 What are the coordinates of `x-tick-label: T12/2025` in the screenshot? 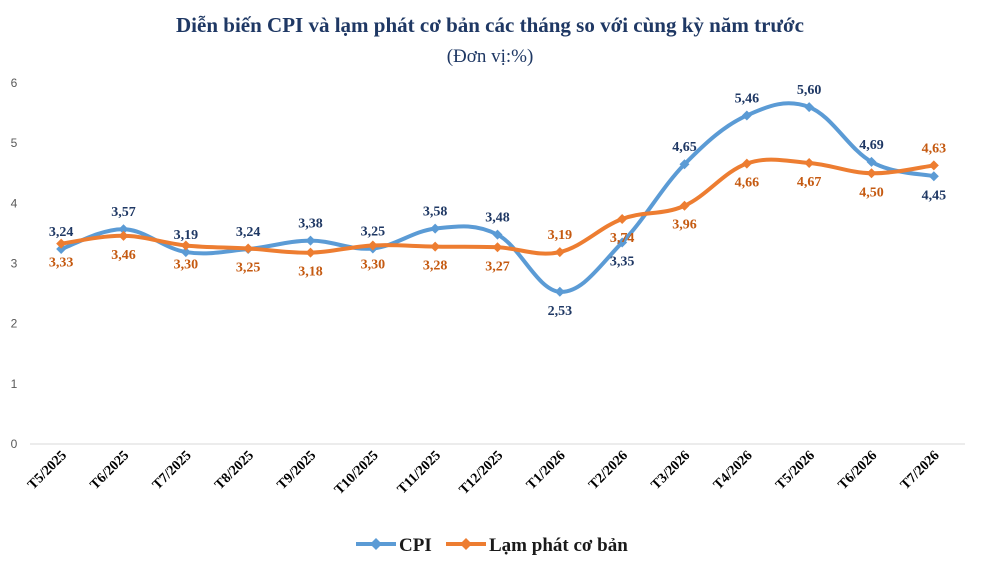 It's located at (482, 473).